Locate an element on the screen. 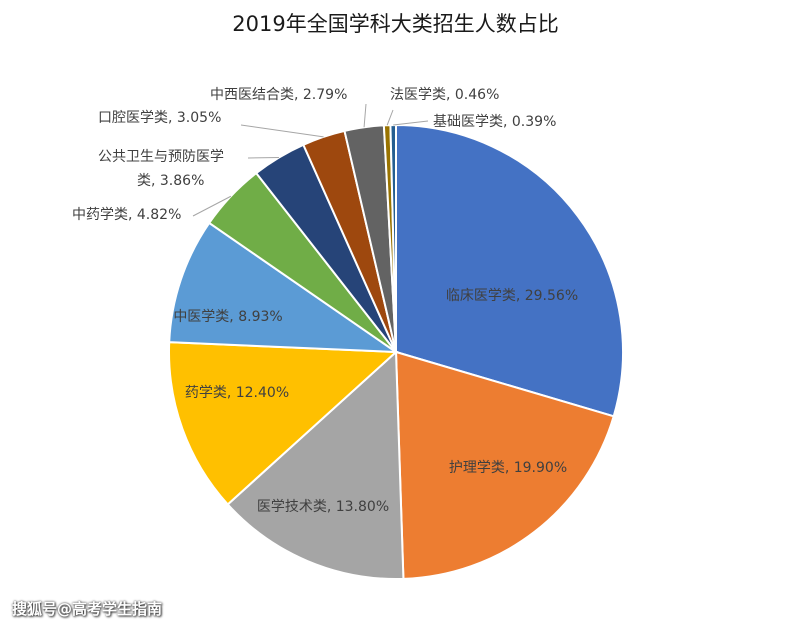 This screenshot has width=791, height=630. data-label: 口腔医学类, 3.05% is located at coordinates (159, 118).